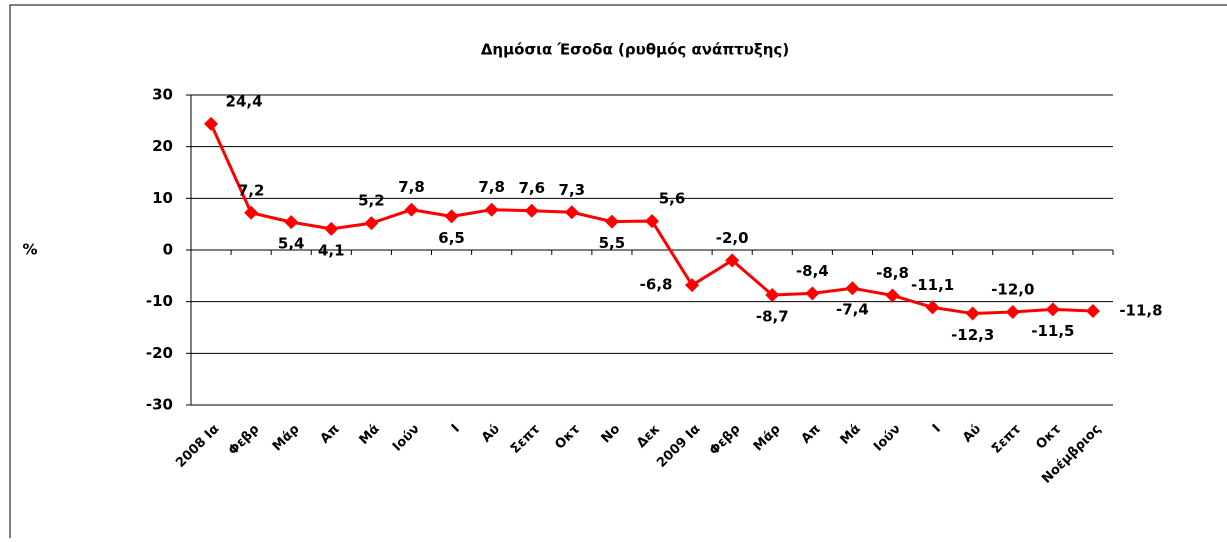  Describe the element at coordinates (852, 310) in the screenshot. I see `data-label: -7,4` at that location.